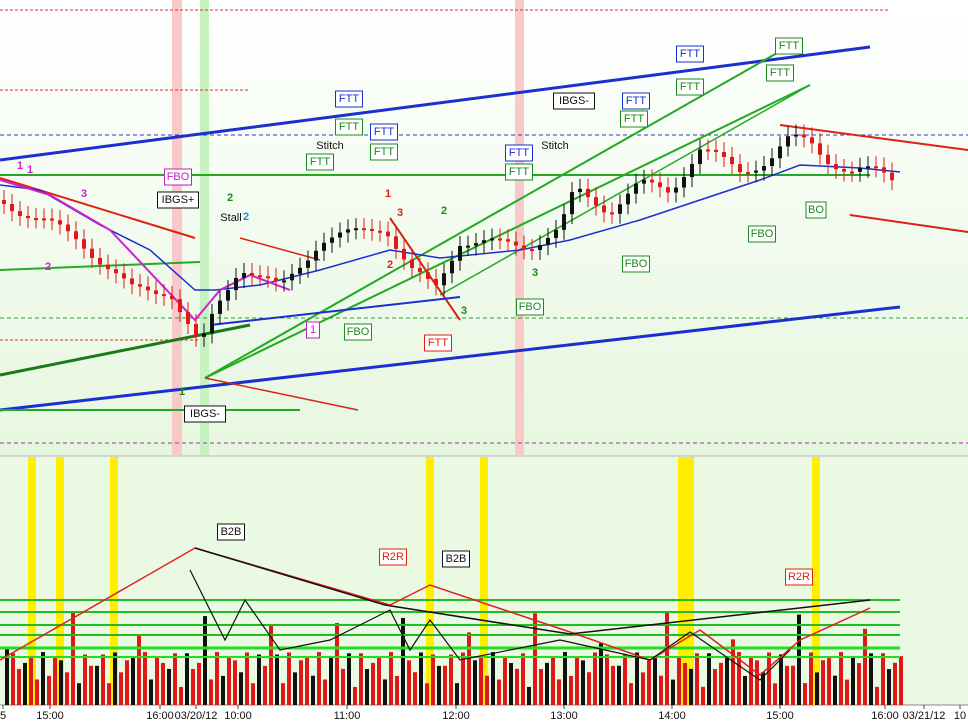  I want to click on time-label: 03/20/12, so click(196, 716).